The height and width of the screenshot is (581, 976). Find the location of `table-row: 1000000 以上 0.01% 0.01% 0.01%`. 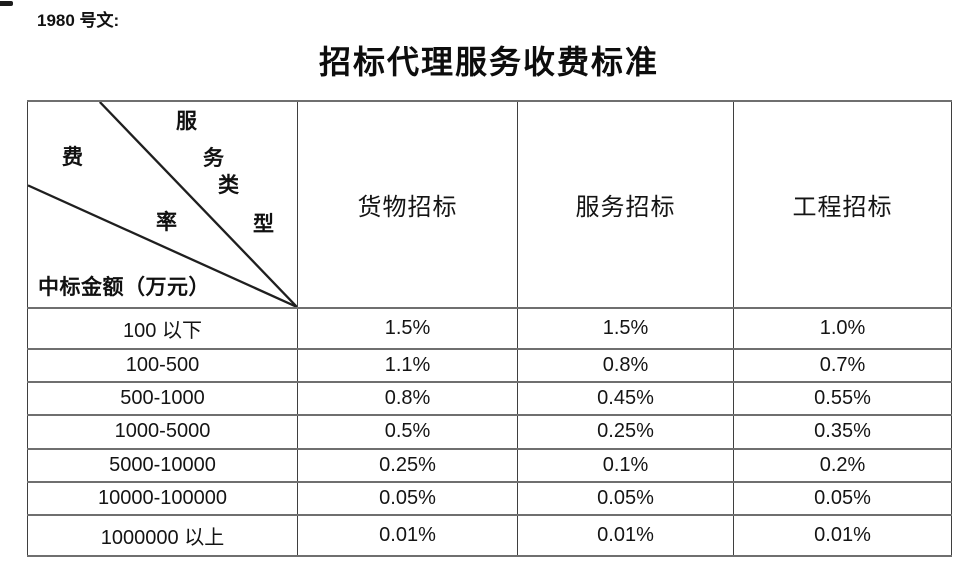

table-row: 1000000 以上 0.01% 0.01% 0.01% is located at coordinates (489, 535).